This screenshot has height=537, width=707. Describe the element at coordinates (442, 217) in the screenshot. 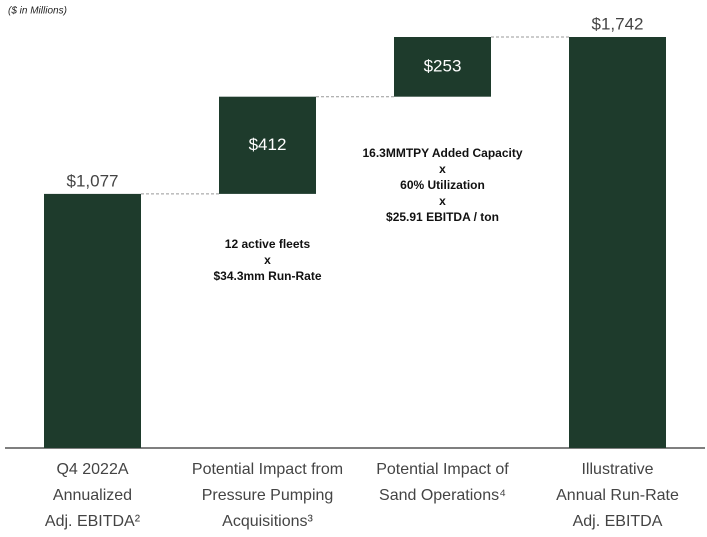

I see `annotation: $25.91 EBITDA / ton` at that location.